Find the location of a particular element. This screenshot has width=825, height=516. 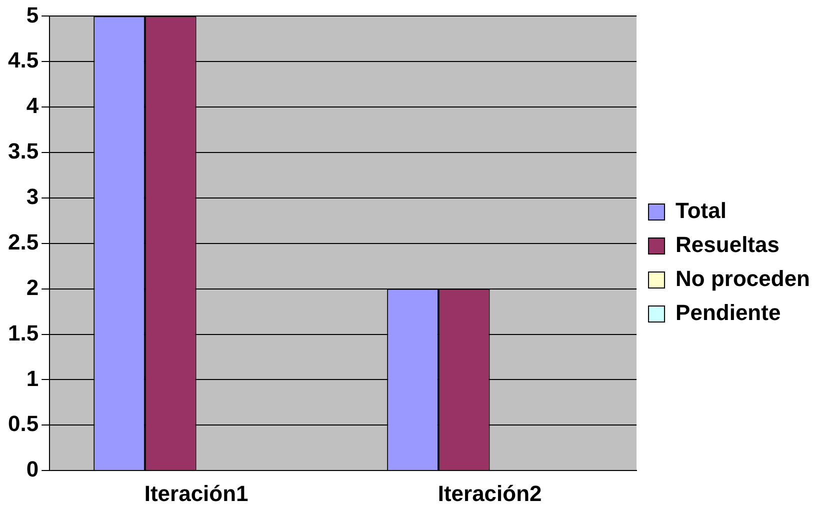

y-tick-label: 2.5 is located at coordinates (23, 241).